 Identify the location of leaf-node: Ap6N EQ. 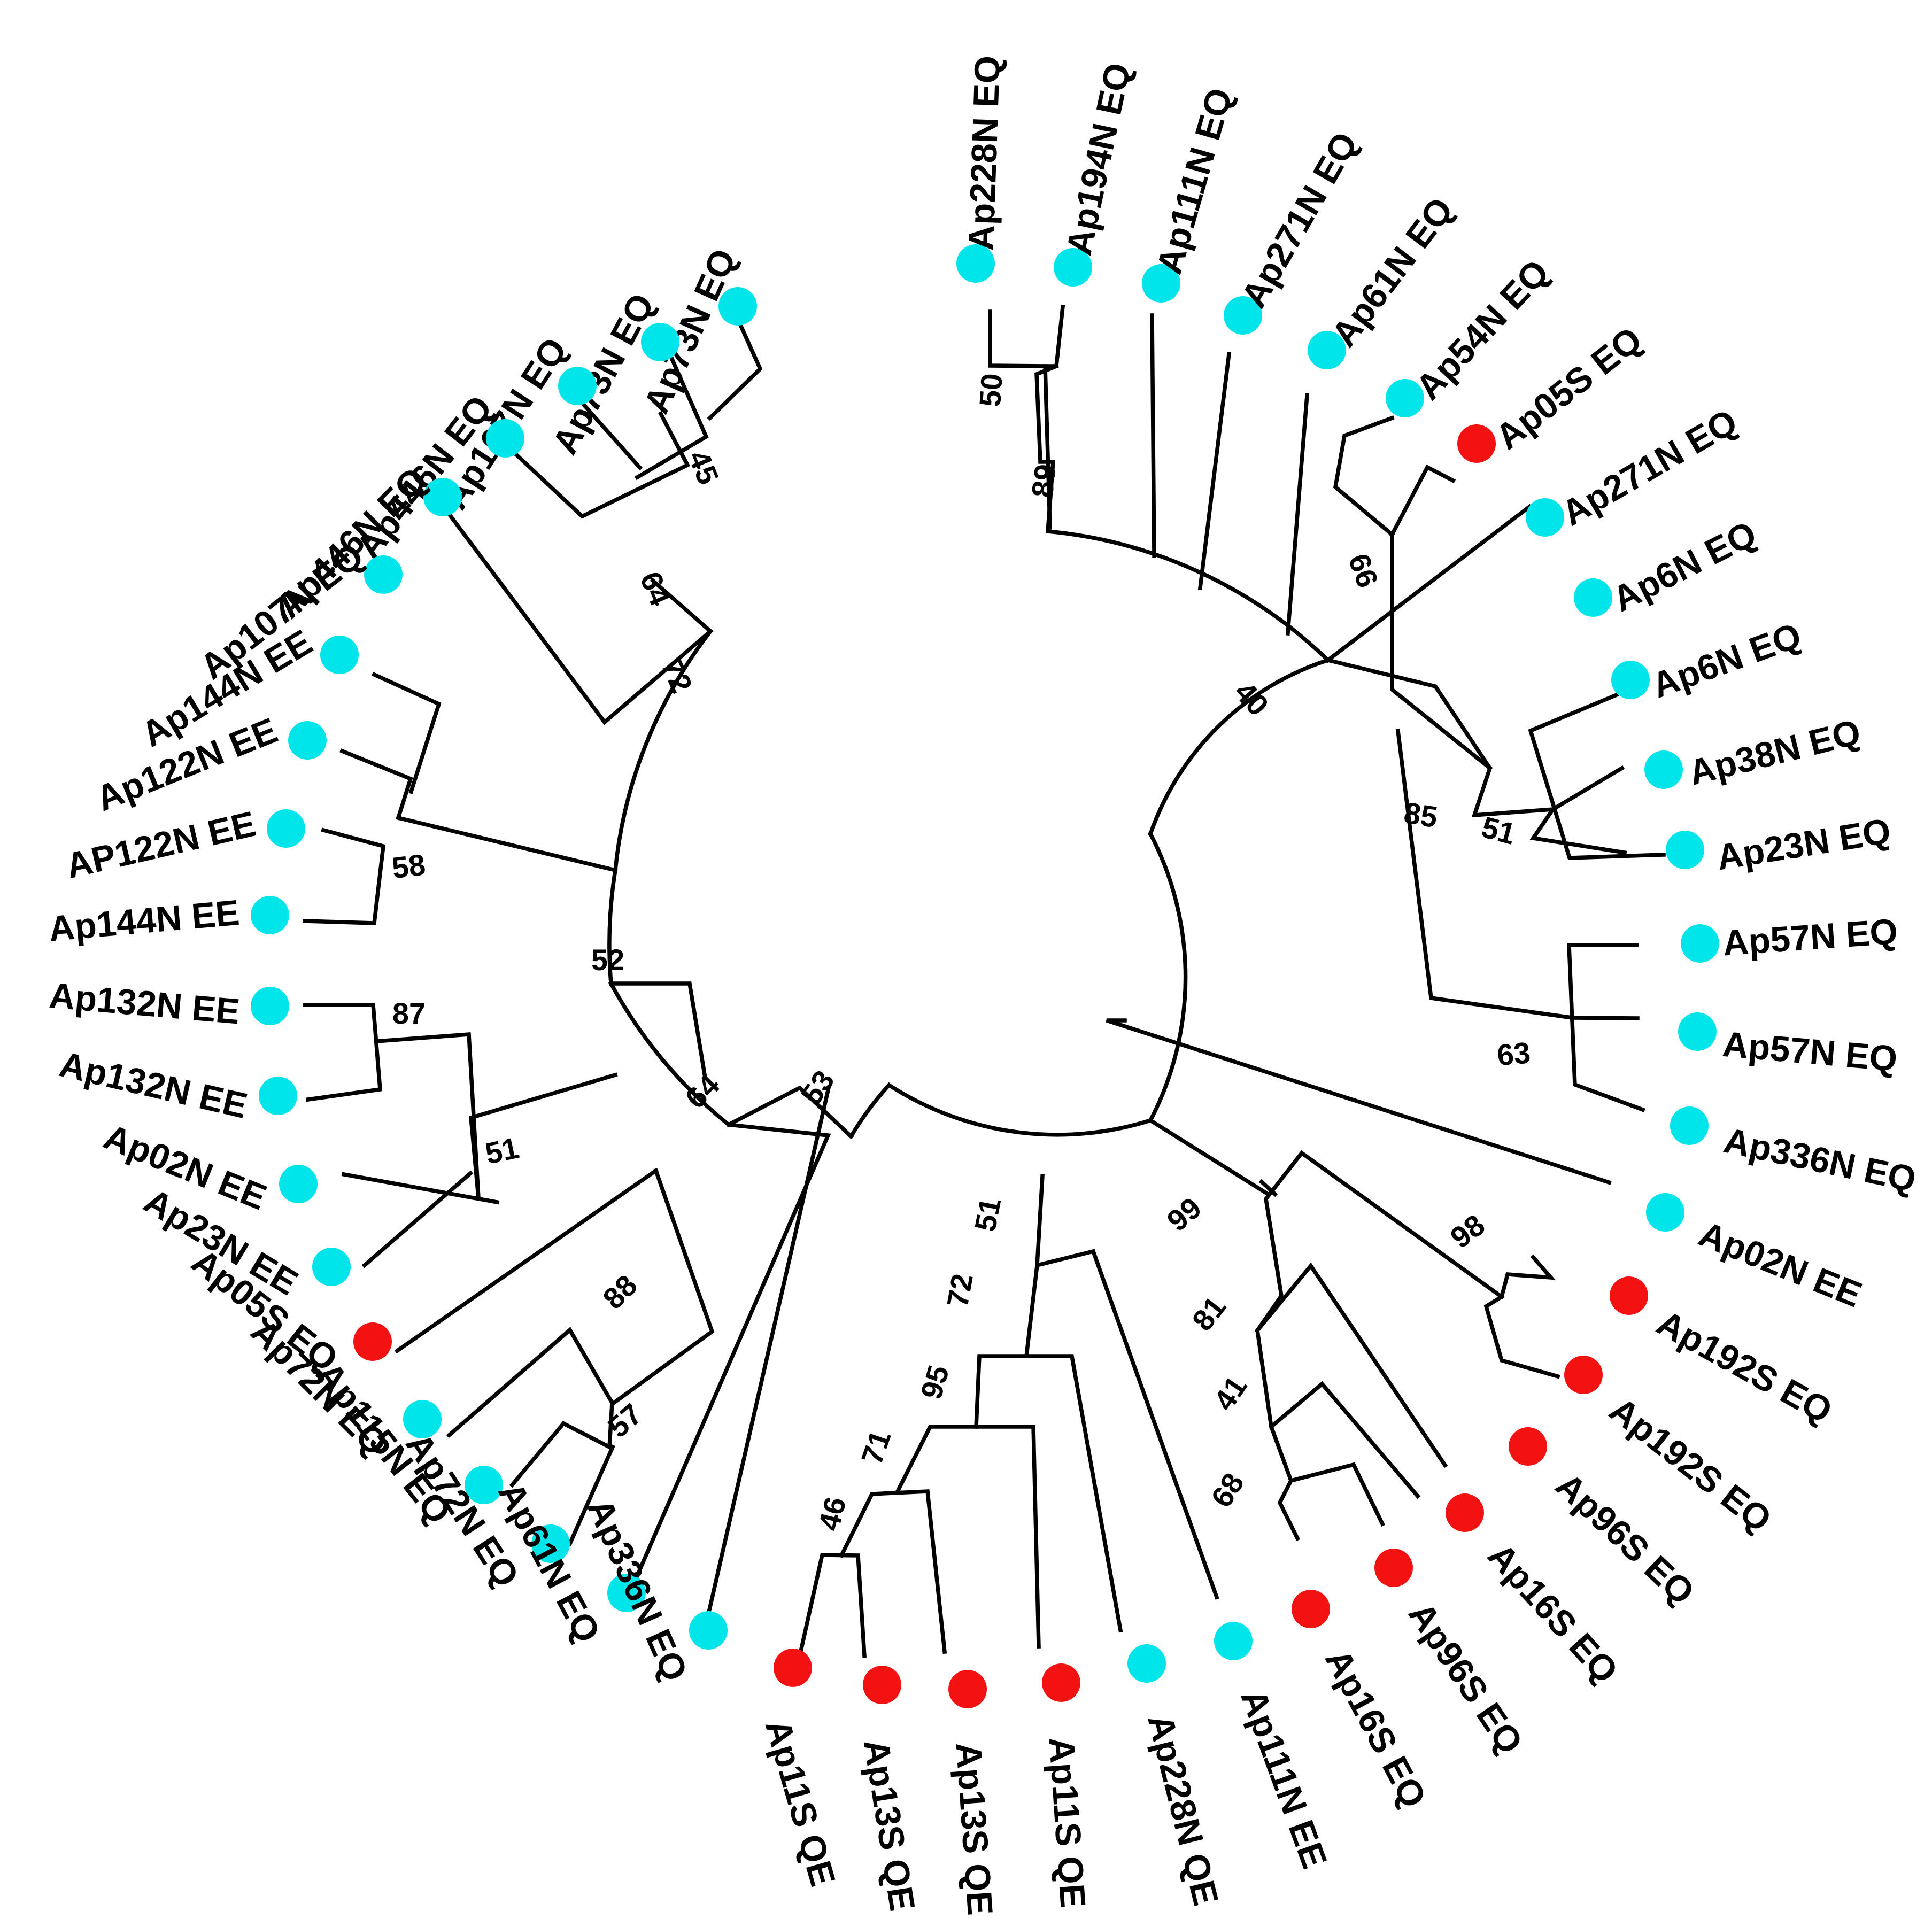
(1668, 566).